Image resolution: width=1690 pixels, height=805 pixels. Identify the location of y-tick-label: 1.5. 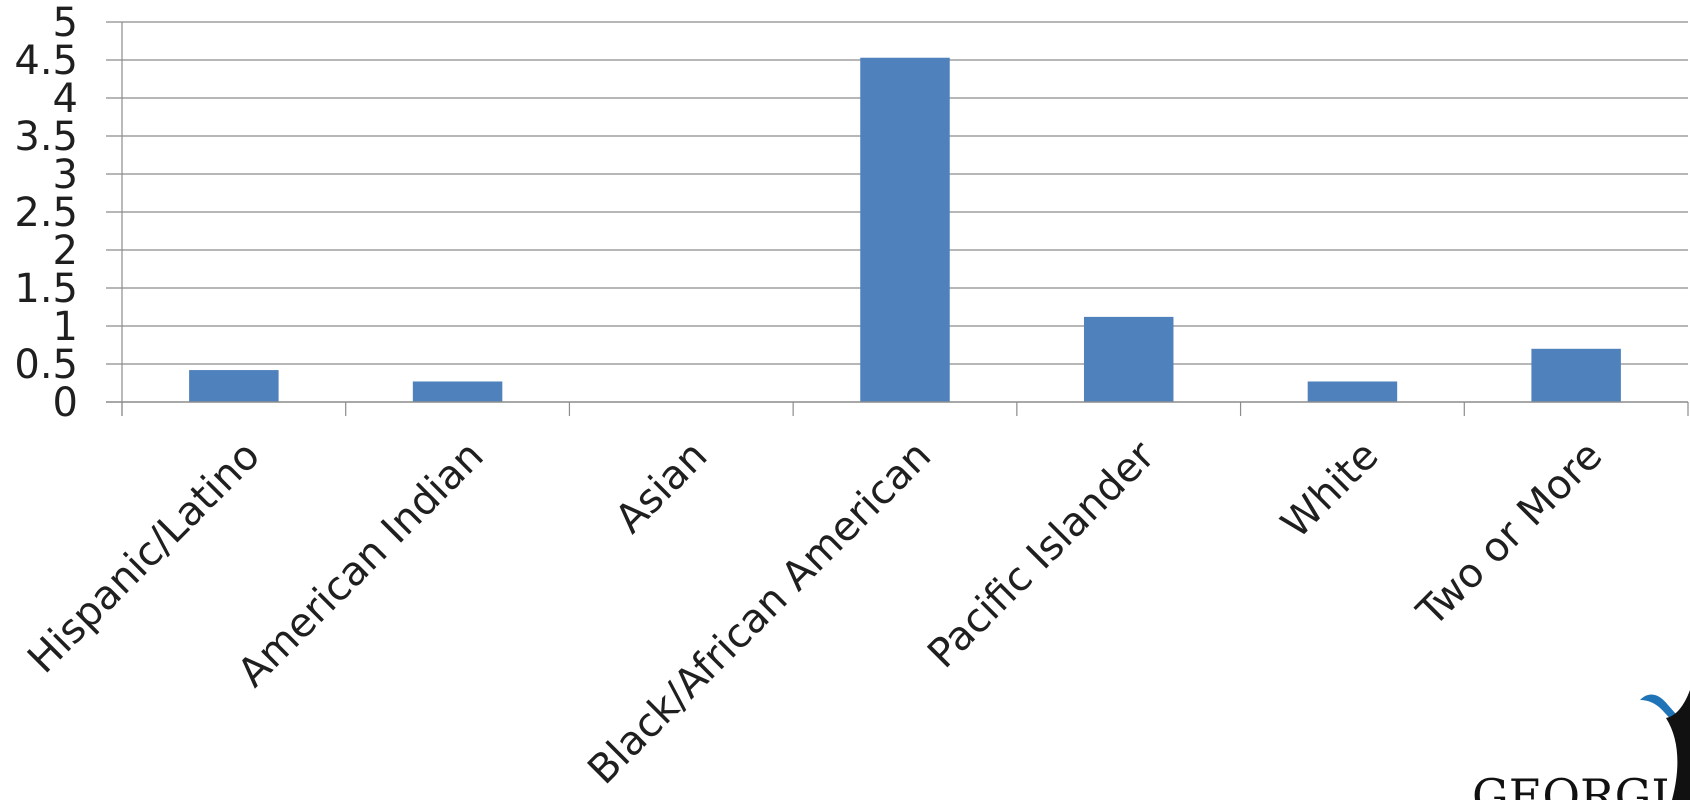
(46, 289).